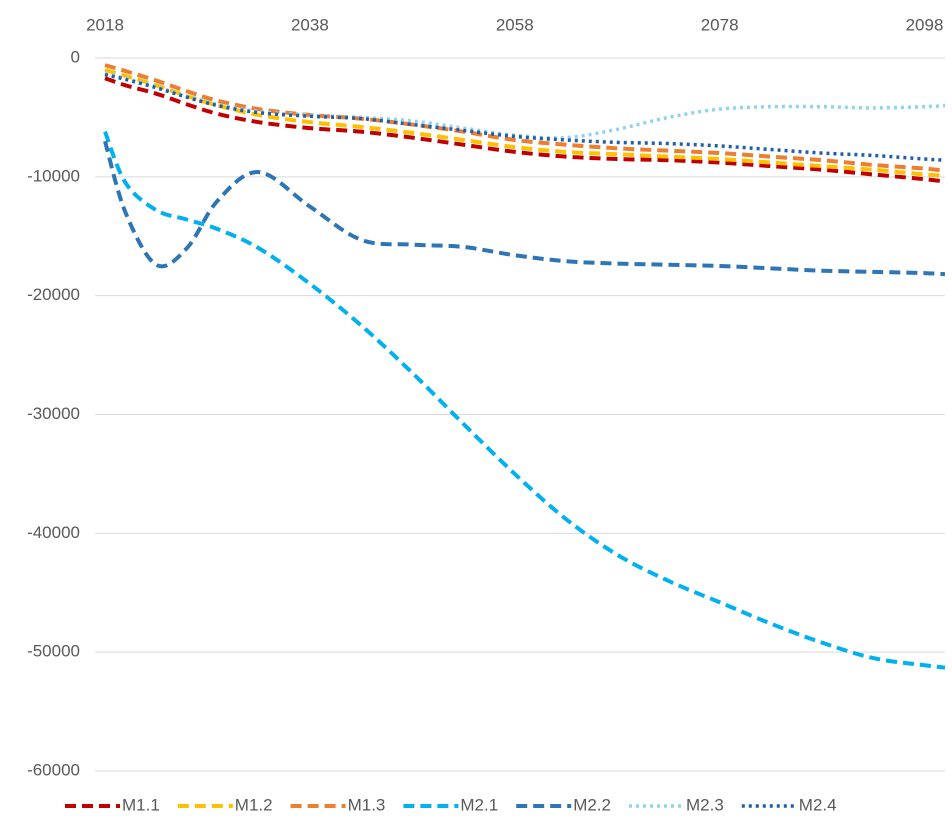 The image size is (952, 825). Describe the element at coordinates (720, 24) in the screenshot. I see `x-tick-label: 2078` at that location.